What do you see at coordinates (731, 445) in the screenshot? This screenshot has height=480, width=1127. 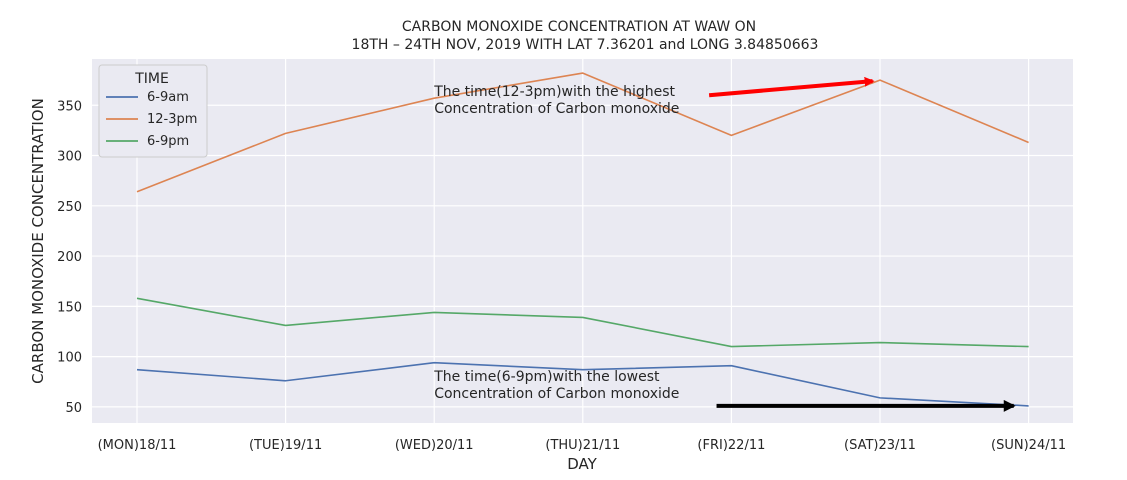 I see `x-tick-label: (FRI)22/11` at bounding box center [731, 445].